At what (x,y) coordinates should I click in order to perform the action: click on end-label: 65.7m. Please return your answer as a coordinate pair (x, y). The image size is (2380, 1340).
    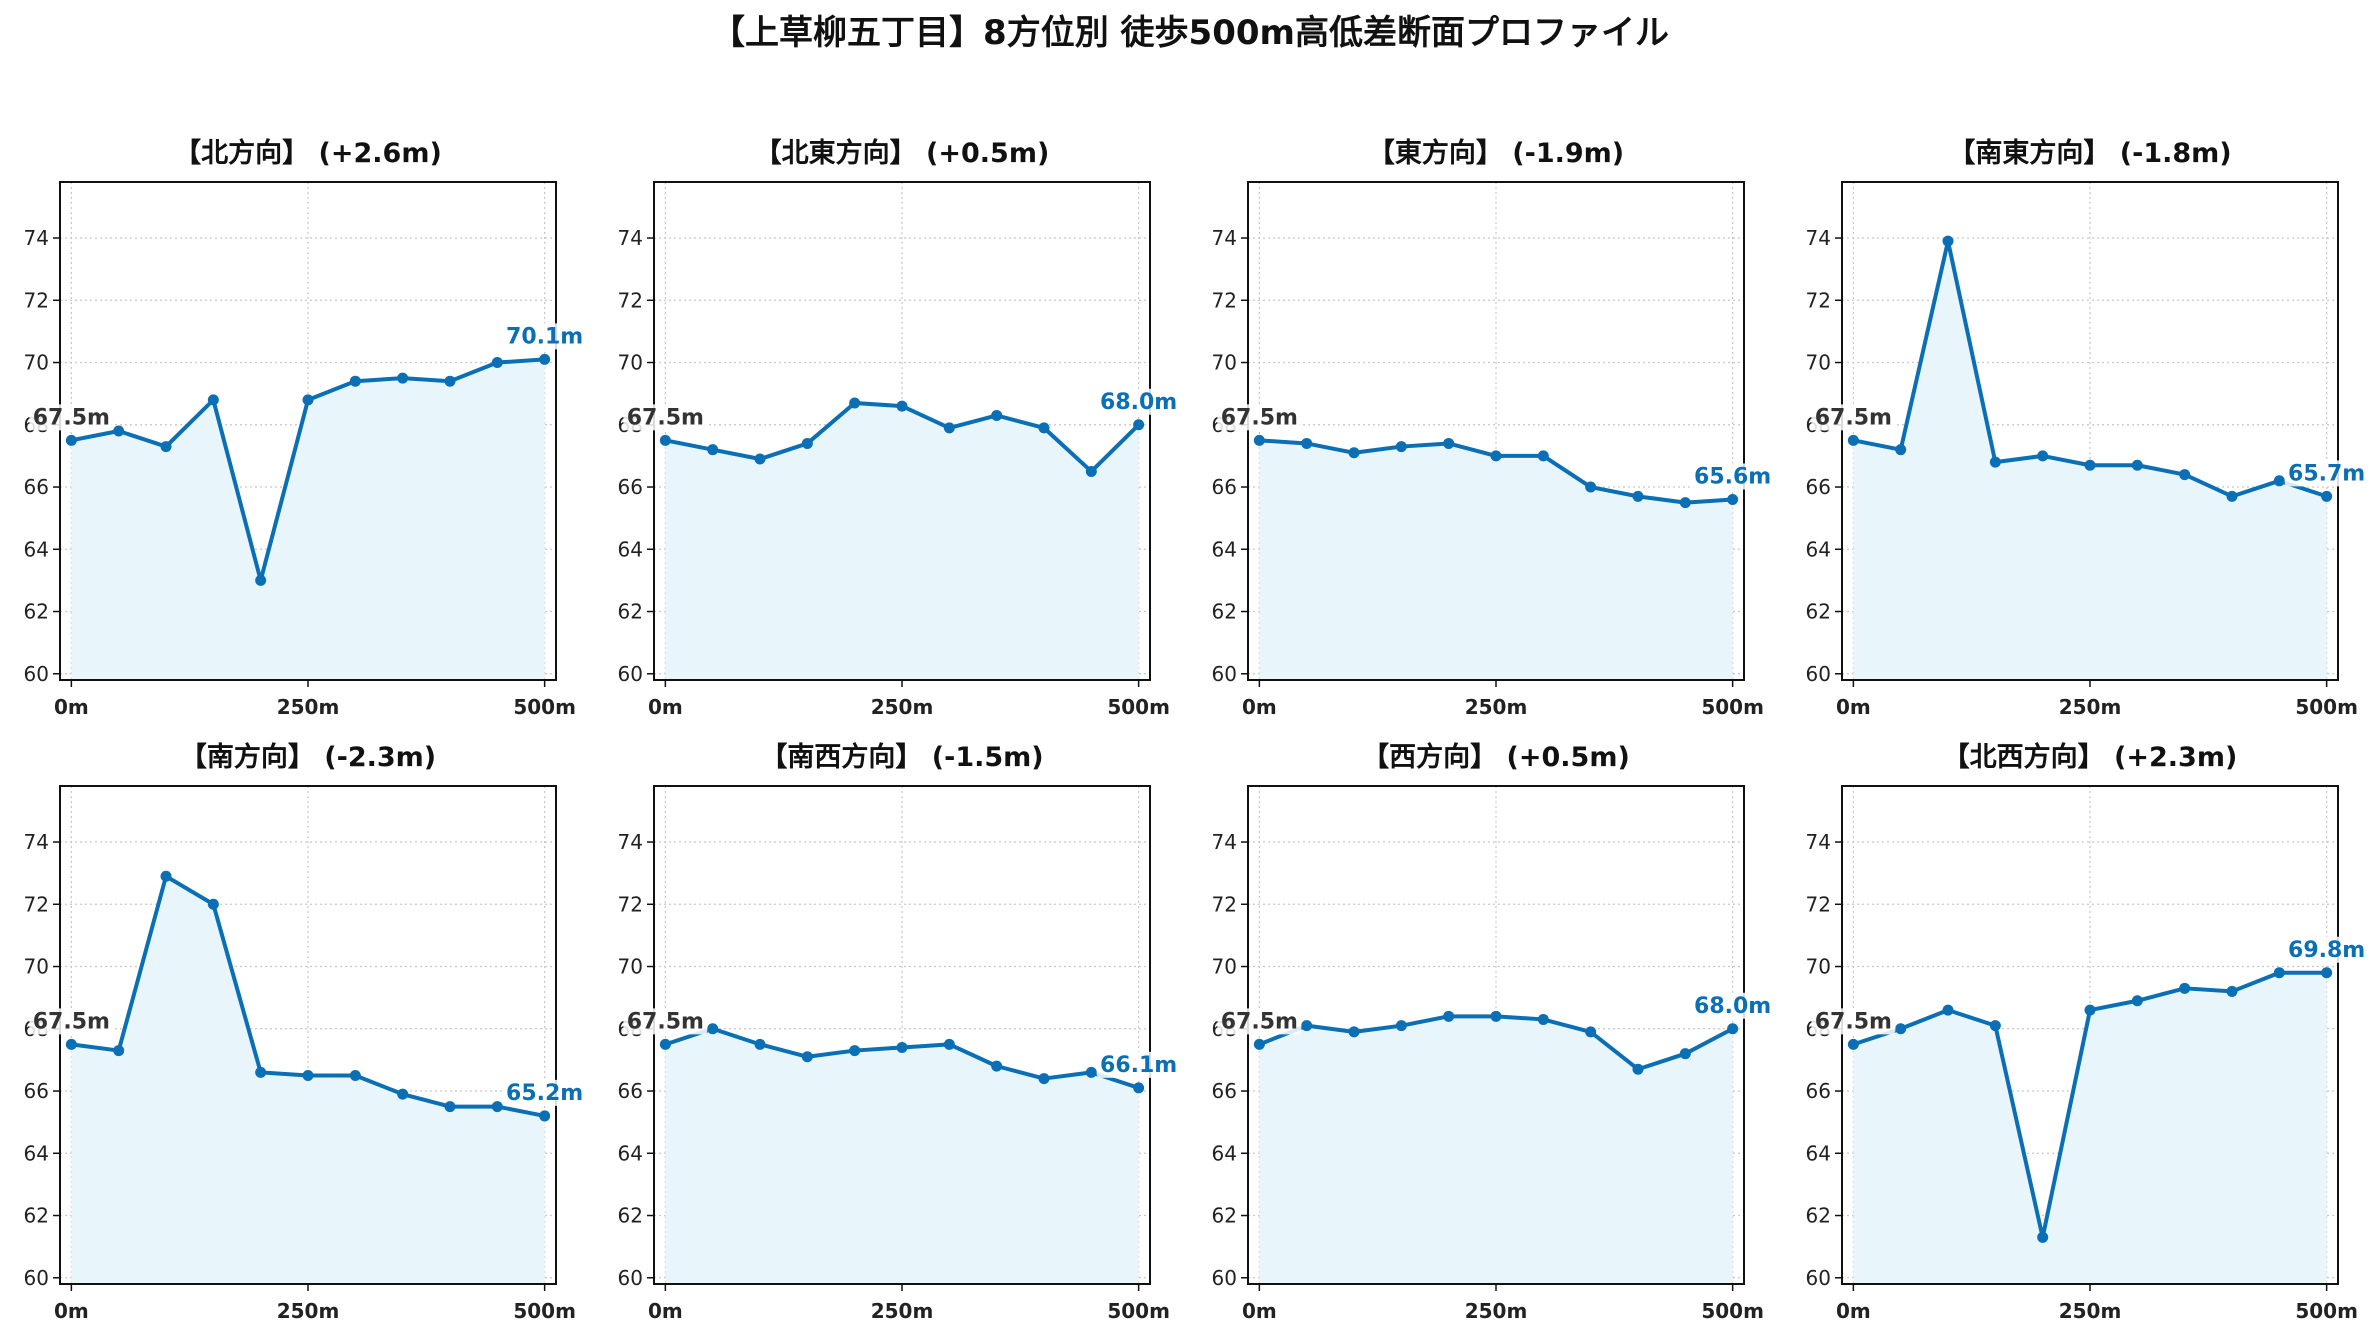
    Looking at the image, I should click on (2326, 473).